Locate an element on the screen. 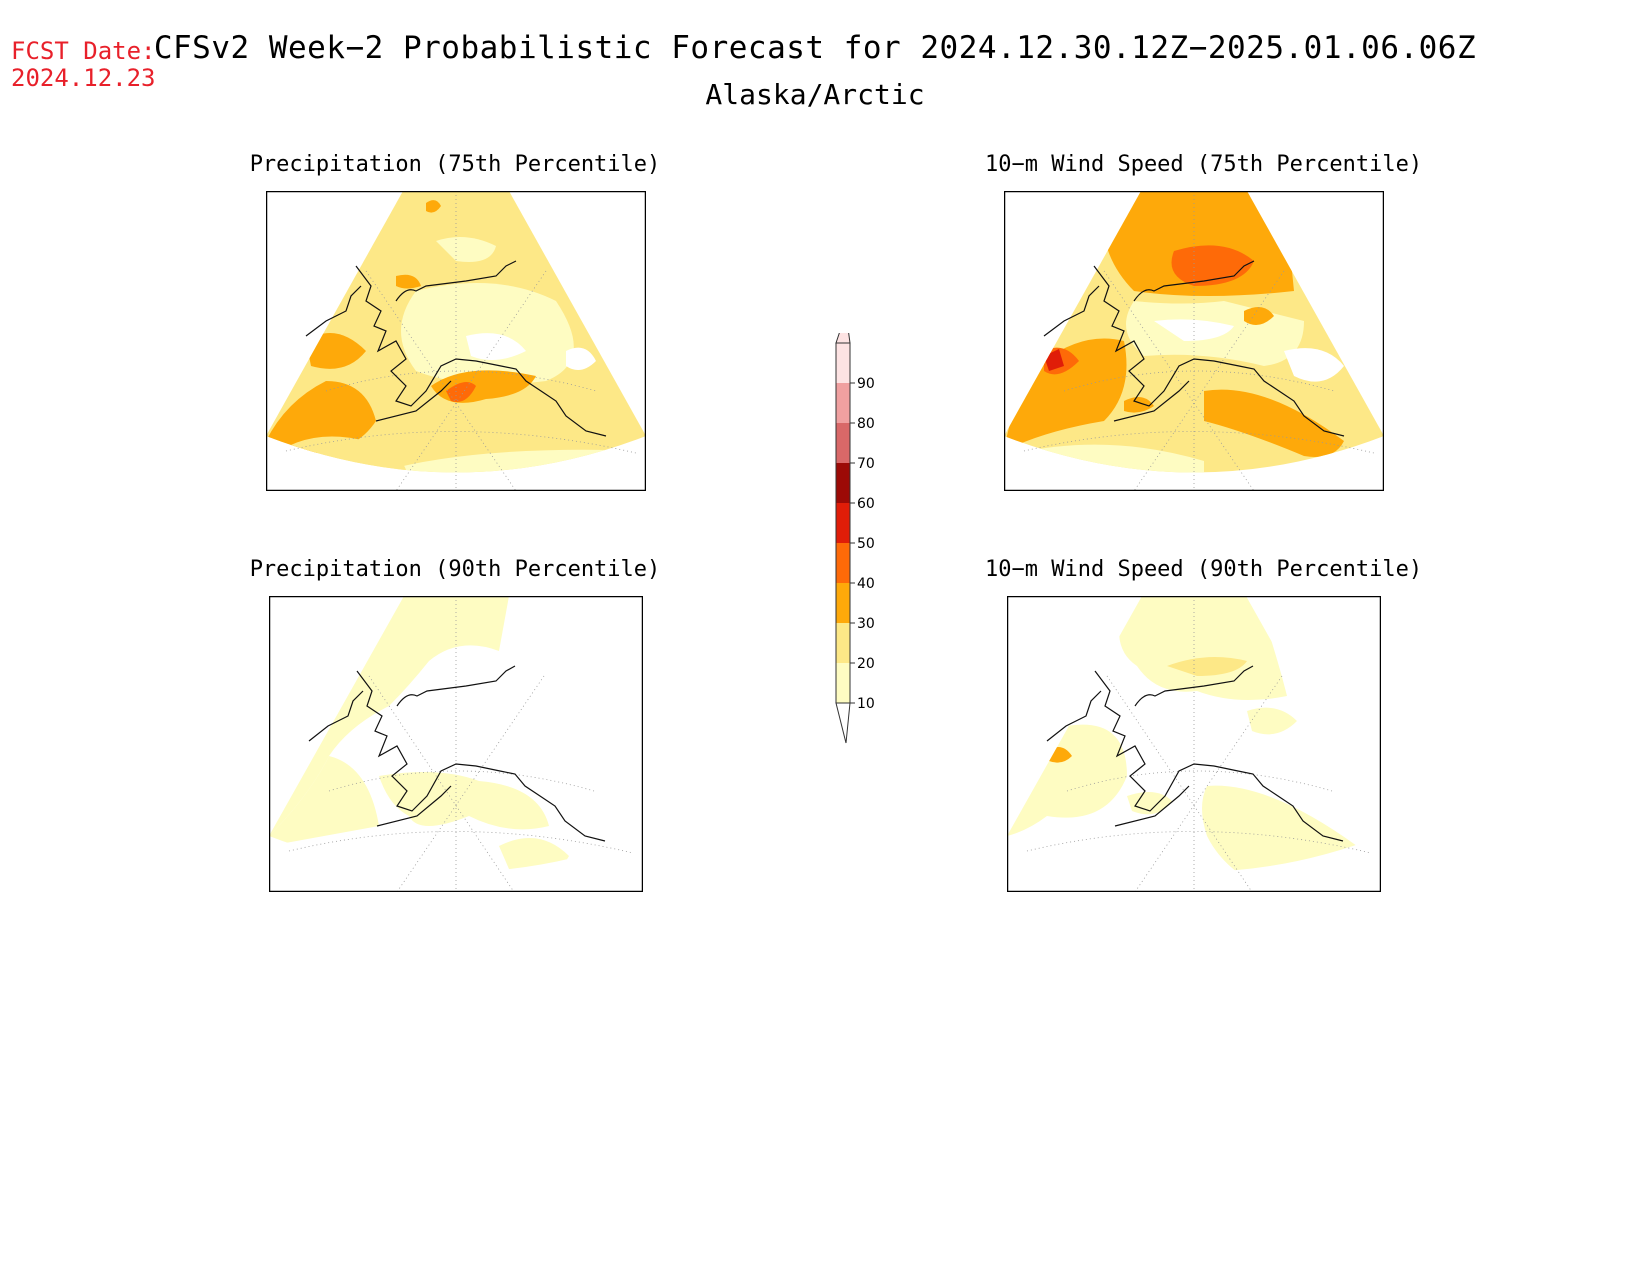 The image size is (1650, 1275). colorbar: 10 20 30 40 50 60 70 80 90 is located at coordinates (850, 534).